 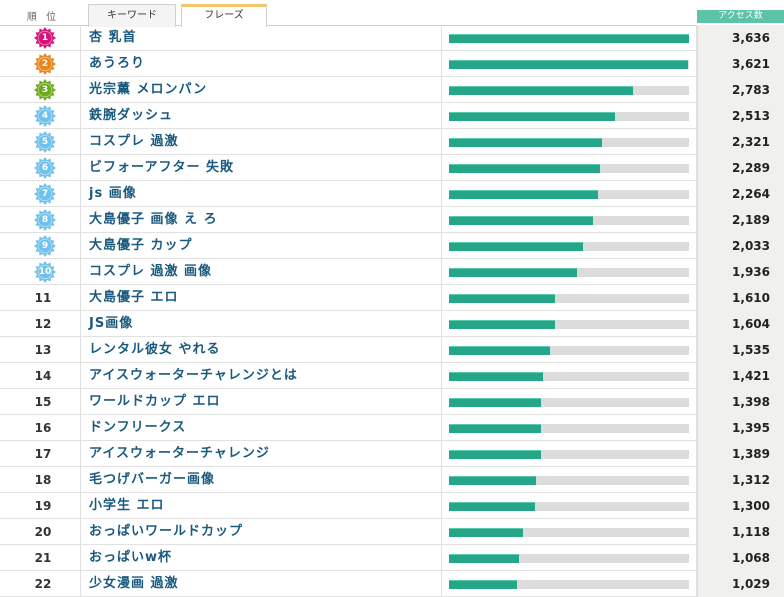 What do you see at coordinates (392, 272) in the screenshot?
I see `ranking-row: 10 コスプレ 過激 画像 1,936` at bounding box center [392, 272].